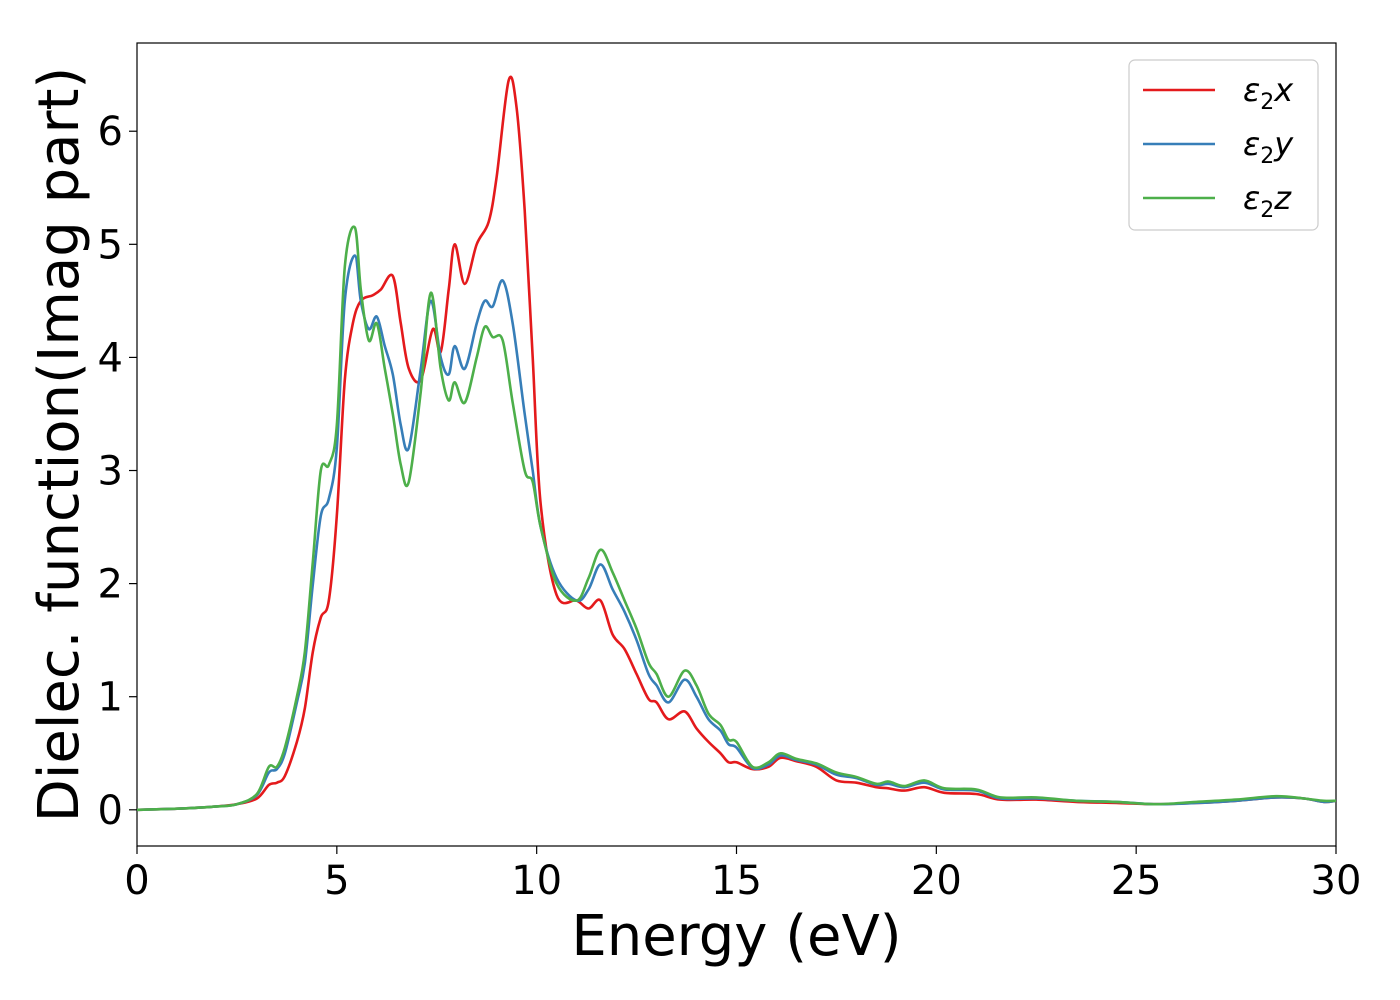 The height and width of the screenshot is (1000, 1400). Describe the element at coordinates (1218, 147) in the screenshot. I see `legend-item-2: ε2y` at that location.